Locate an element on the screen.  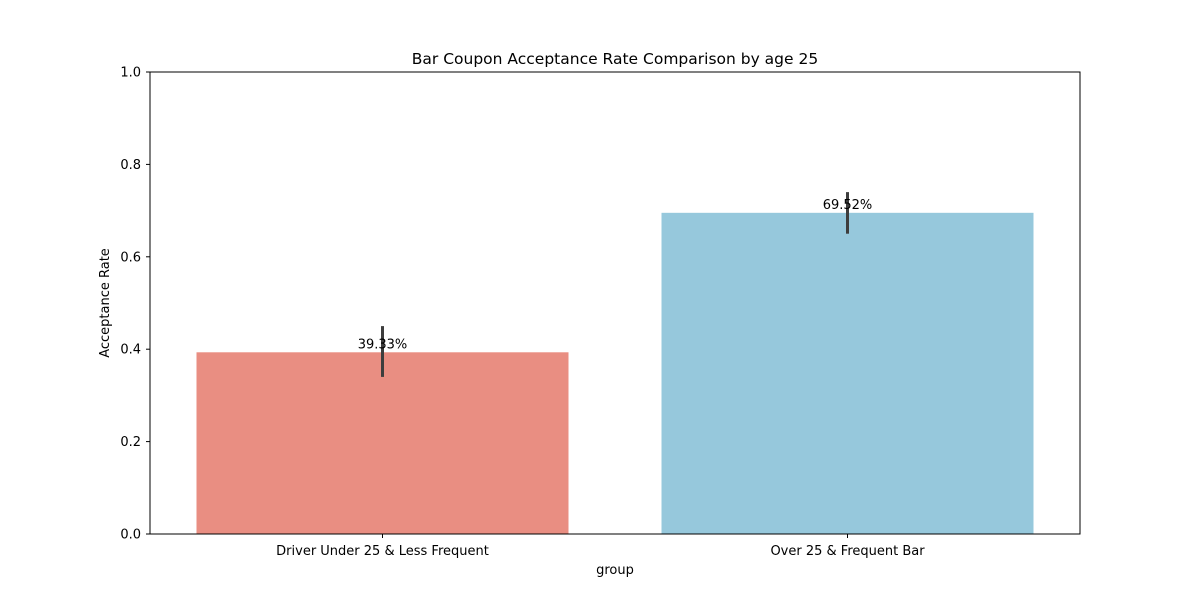
data-label-2: 69.52% is located at coordinates (848, 205).